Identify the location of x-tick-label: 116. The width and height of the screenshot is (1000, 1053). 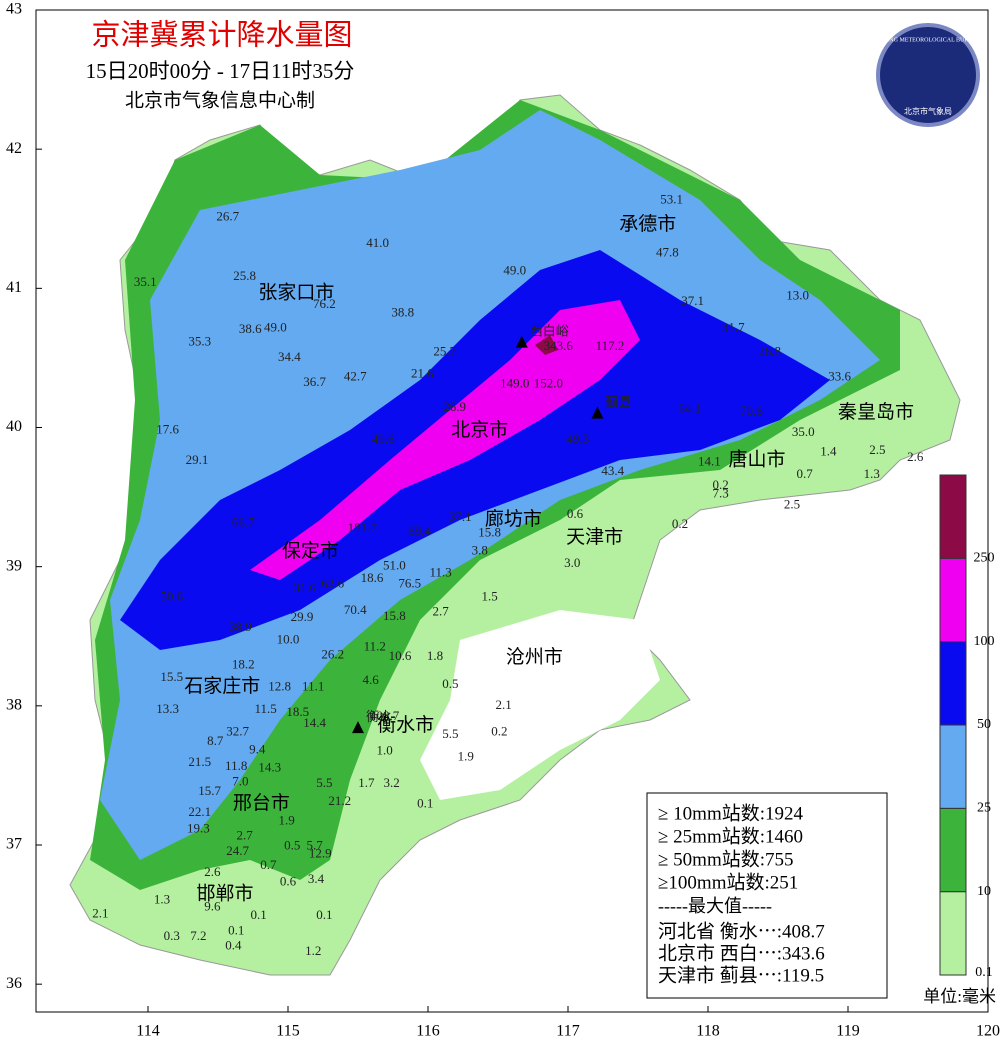
(427, 1031).